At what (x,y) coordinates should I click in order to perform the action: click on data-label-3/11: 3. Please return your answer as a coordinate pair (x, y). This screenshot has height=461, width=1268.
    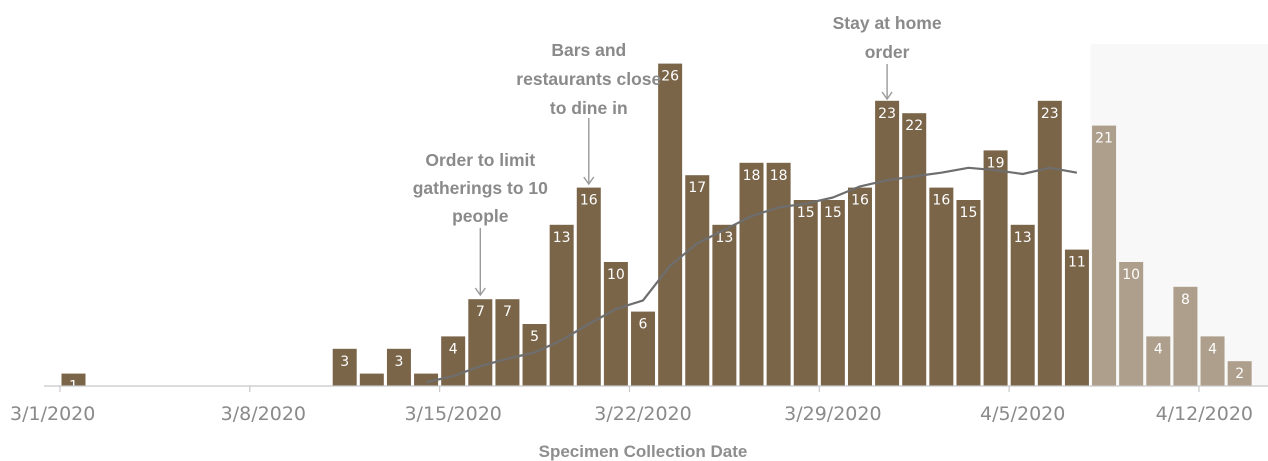
    Looking at the image, I should click on (344, 362).